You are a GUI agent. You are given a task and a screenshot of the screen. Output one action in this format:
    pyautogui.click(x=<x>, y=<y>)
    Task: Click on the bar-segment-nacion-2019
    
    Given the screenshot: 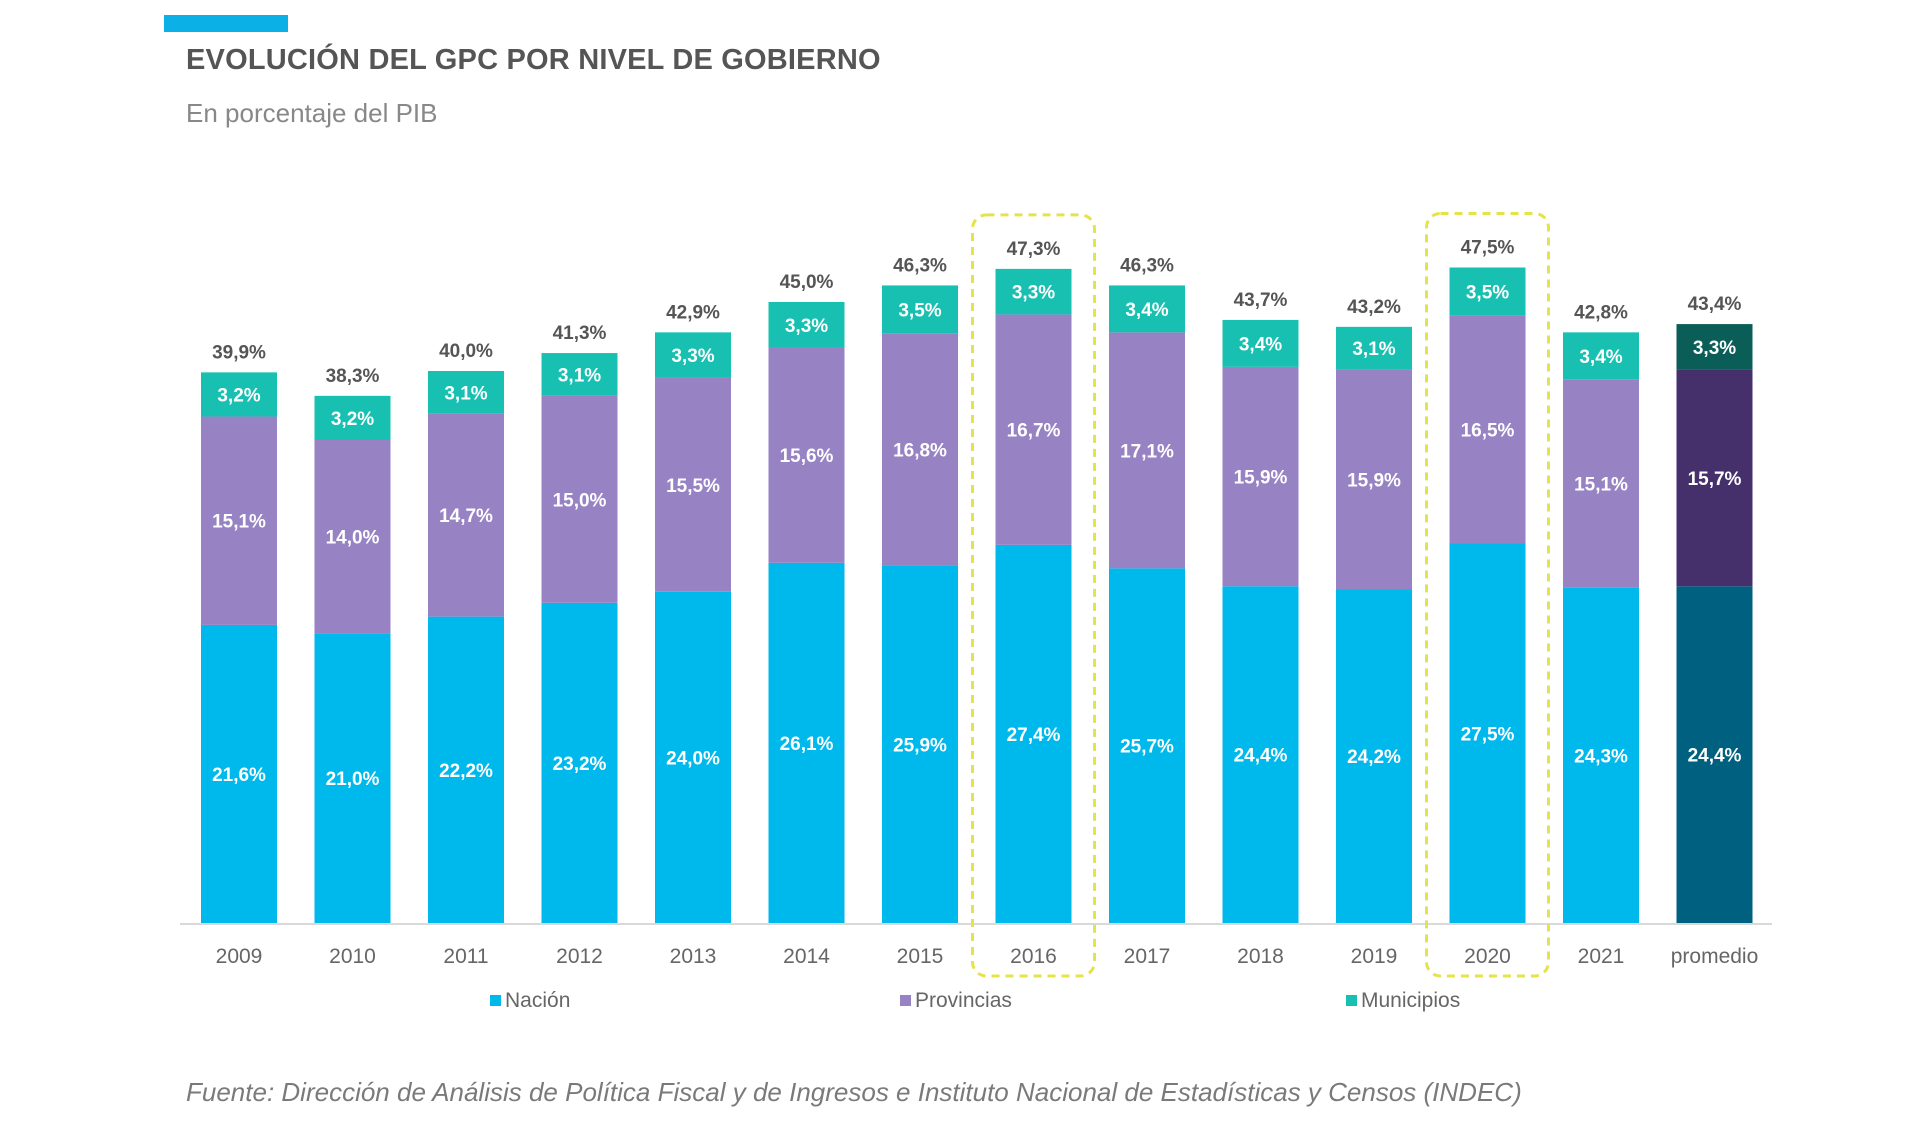 What is the action you would take?
    pyautogui.click(x=1374, y=756)
    